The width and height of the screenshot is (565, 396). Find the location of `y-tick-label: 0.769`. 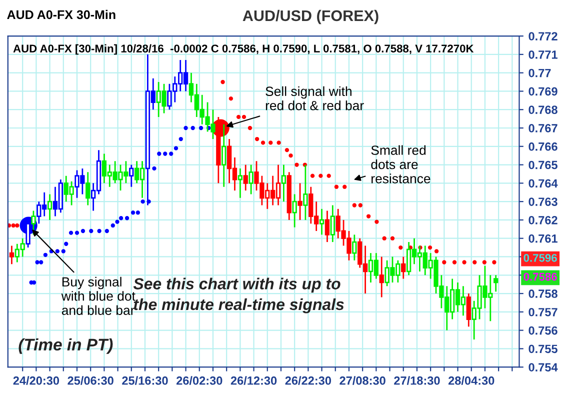

y-tick-label: 0.769 is located at coordinates (543, 91).